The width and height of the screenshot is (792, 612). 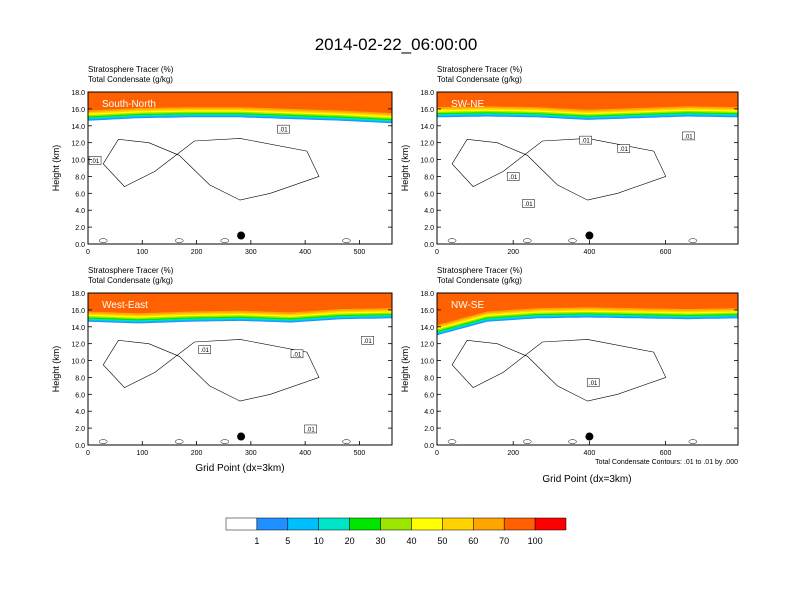 I want to click on x-axis-label: Grid Point (dx=3km), so click(x=239, y=468).